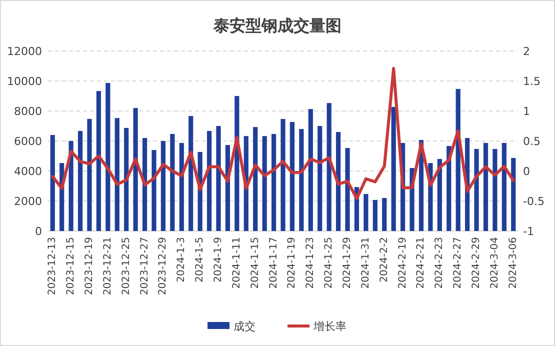 This screenshot has width=555, height=346. Describe the element at coordinates (28, 141) in the screenshot. I see `y-tick-label: 6000` at that location.